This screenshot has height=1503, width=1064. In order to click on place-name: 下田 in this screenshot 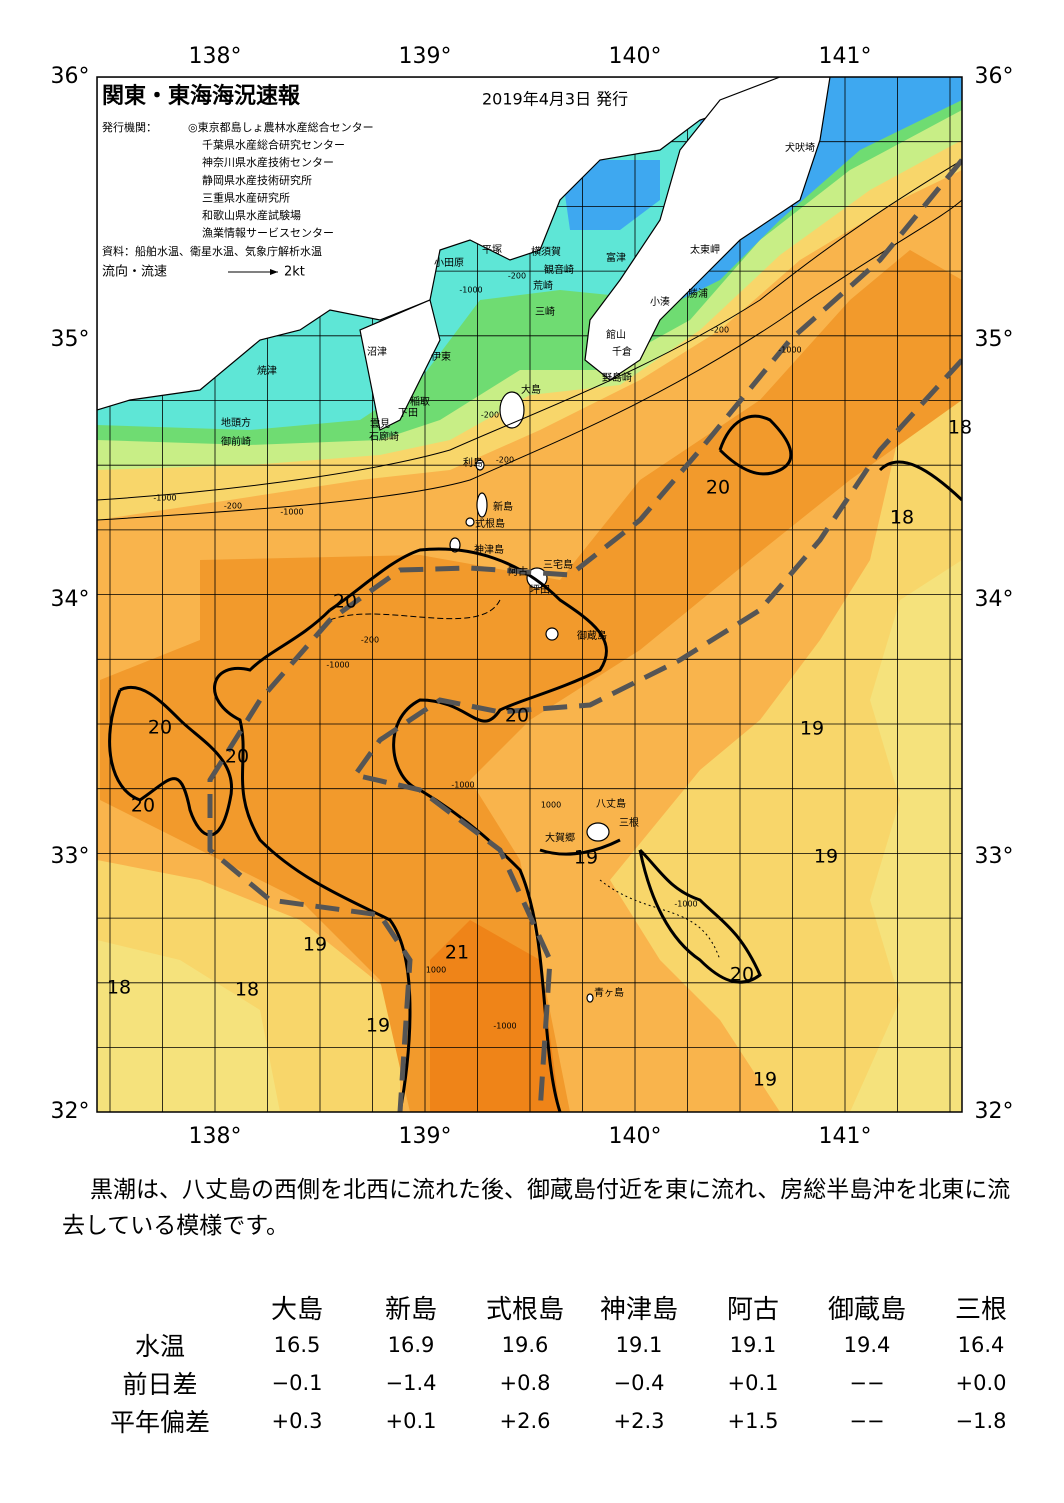, I will do `click(408, 413)`.